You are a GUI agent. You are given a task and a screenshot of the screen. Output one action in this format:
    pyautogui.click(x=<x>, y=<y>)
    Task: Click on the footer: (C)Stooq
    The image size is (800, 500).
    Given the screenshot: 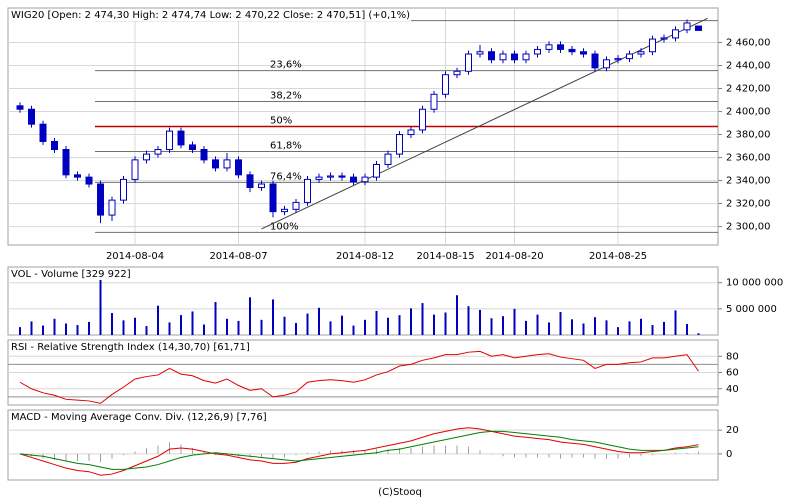 What is the action you would take?
    pyautogui.click(x=400, y=492)
    